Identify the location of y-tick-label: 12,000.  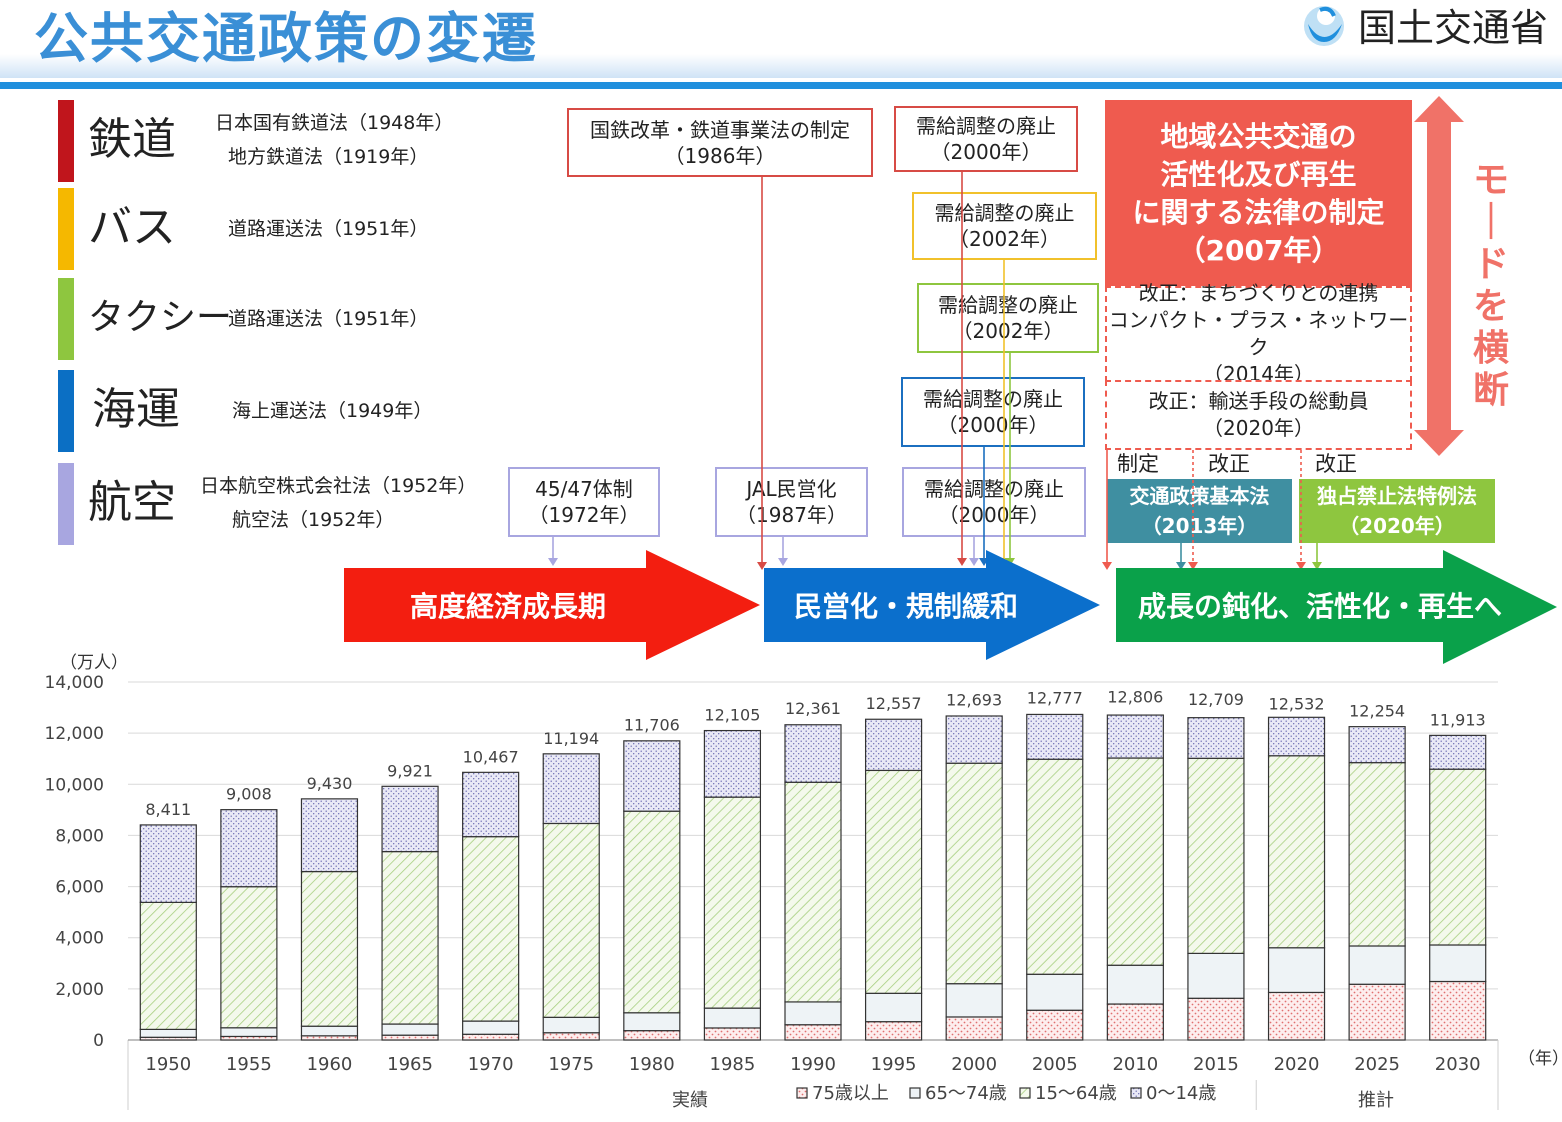
(74, 734).